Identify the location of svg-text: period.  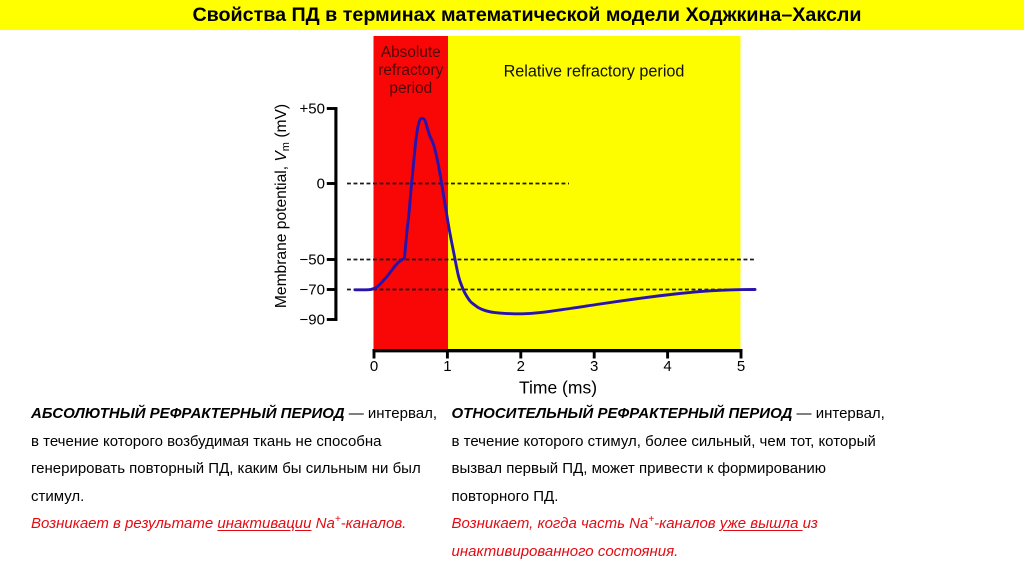
(410, 88).